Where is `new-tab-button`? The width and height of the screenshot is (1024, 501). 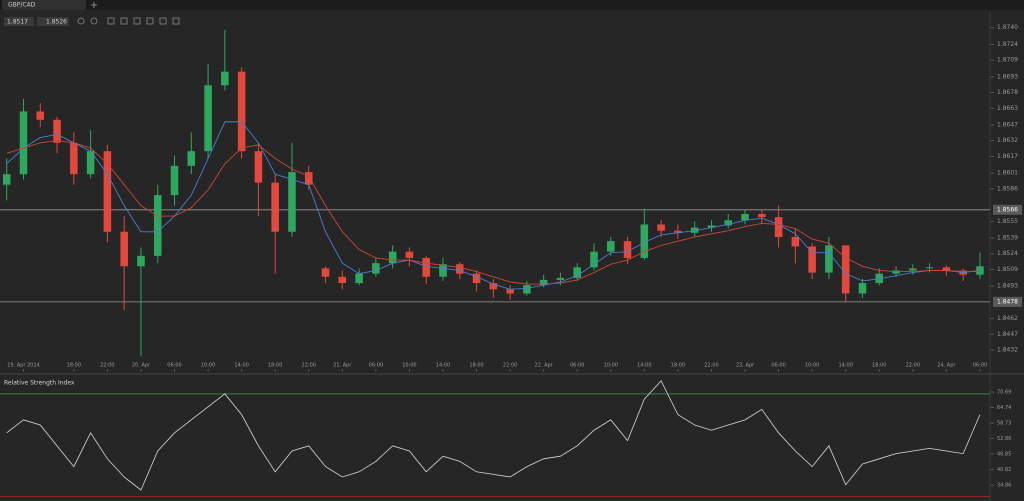 new-tab-button is located at coordinates (94, 5).